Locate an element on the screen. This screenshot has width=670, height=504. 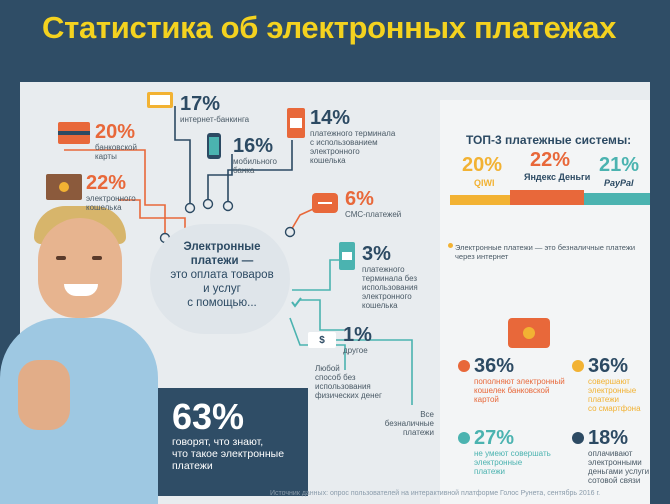
any-method-line4: физических денег is located at coordinates (348, 395).